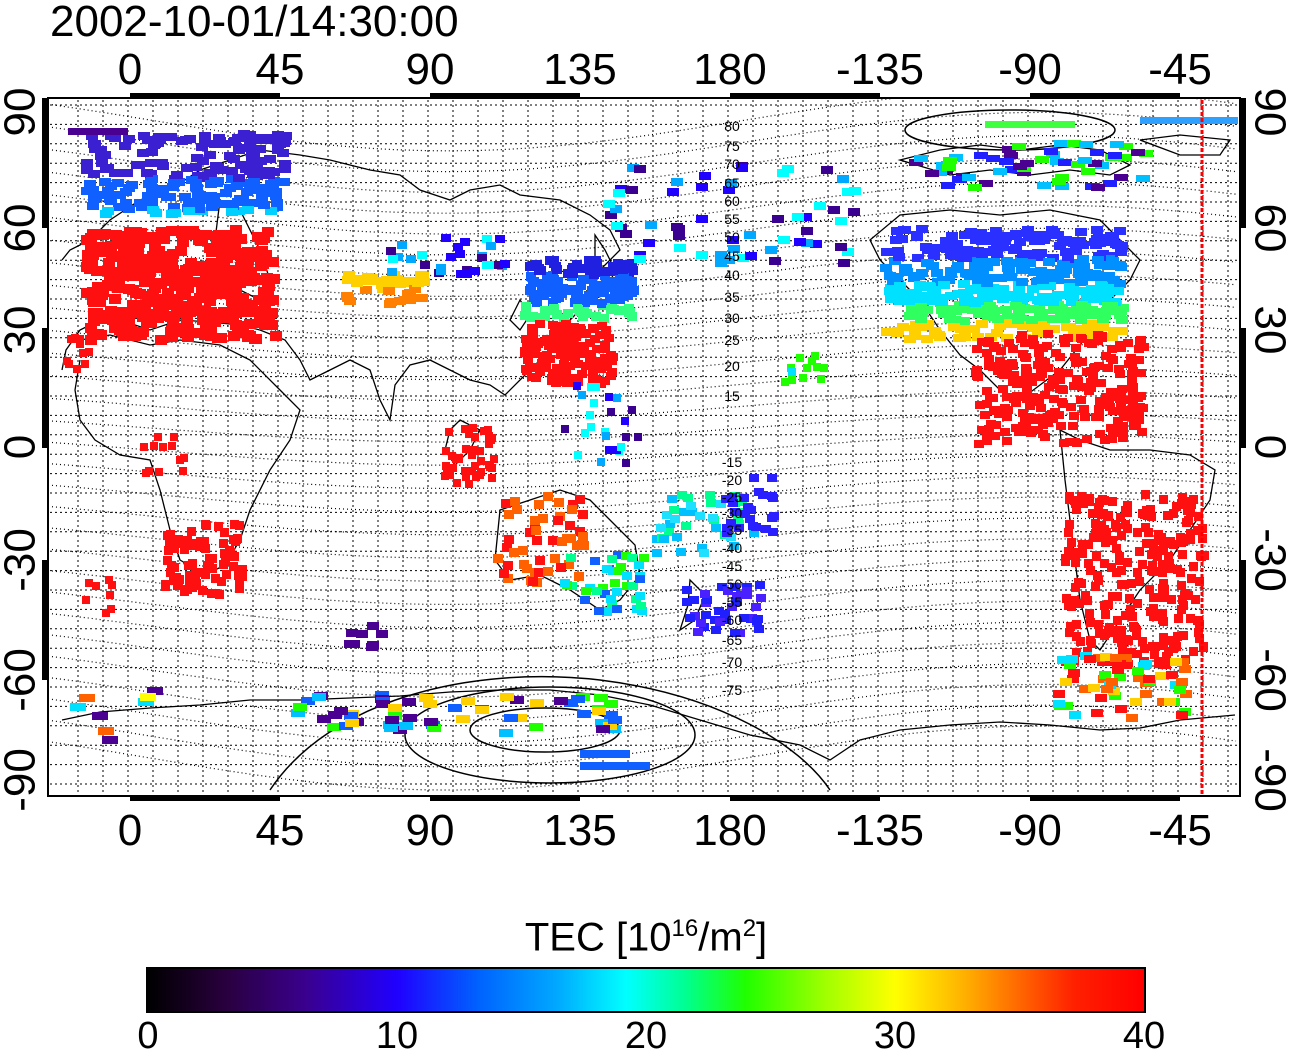  What do you see at coordinates (1269, 228) in the screenshot?
I see `right-lat-label: 60` at bounding box center [1269, 228].